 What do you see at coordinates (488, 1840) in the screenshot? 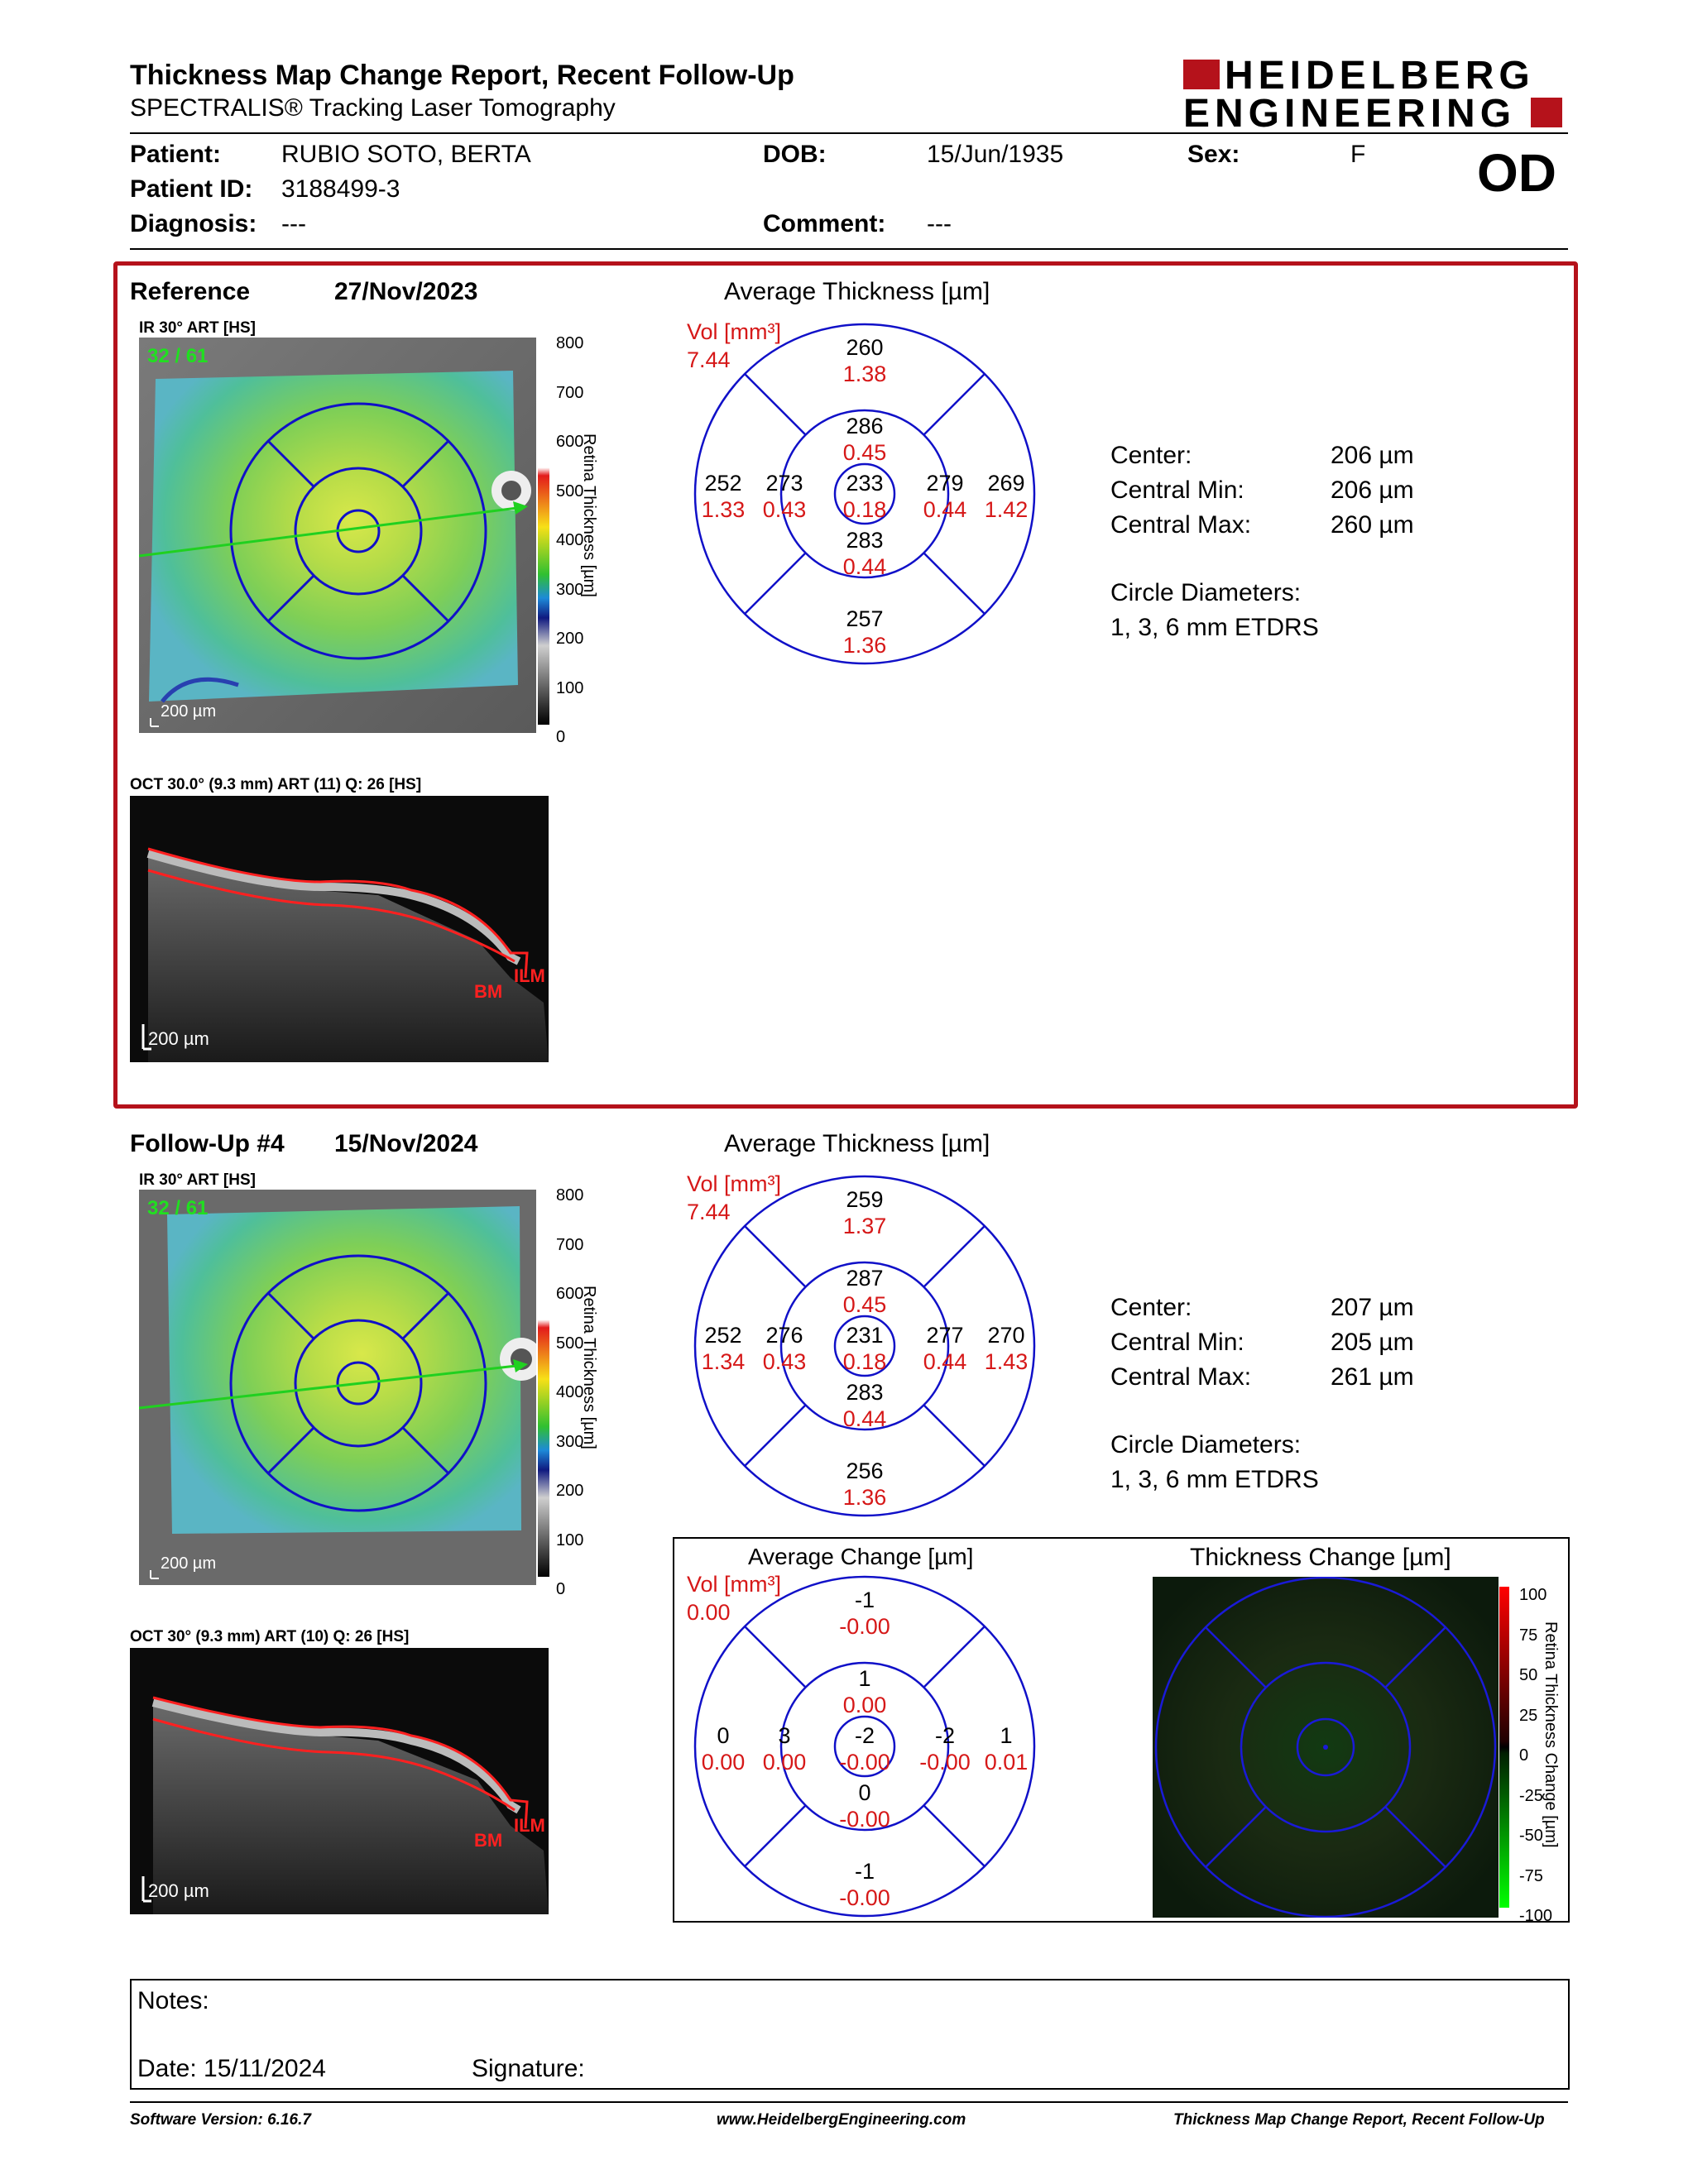
I see `fu-bm-label: BM` at bounding box center [488, 1840].